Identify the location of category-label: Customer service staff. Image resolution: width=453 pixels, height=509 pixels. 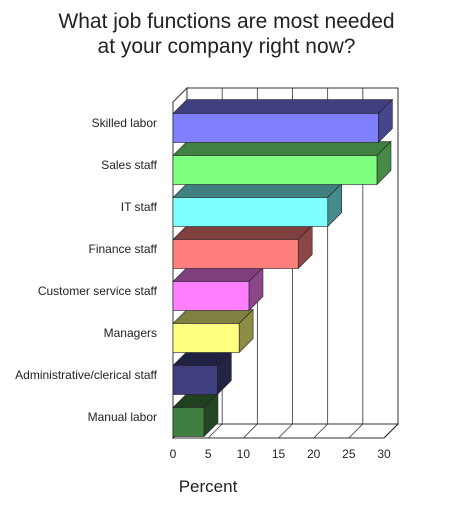
(98, 291).